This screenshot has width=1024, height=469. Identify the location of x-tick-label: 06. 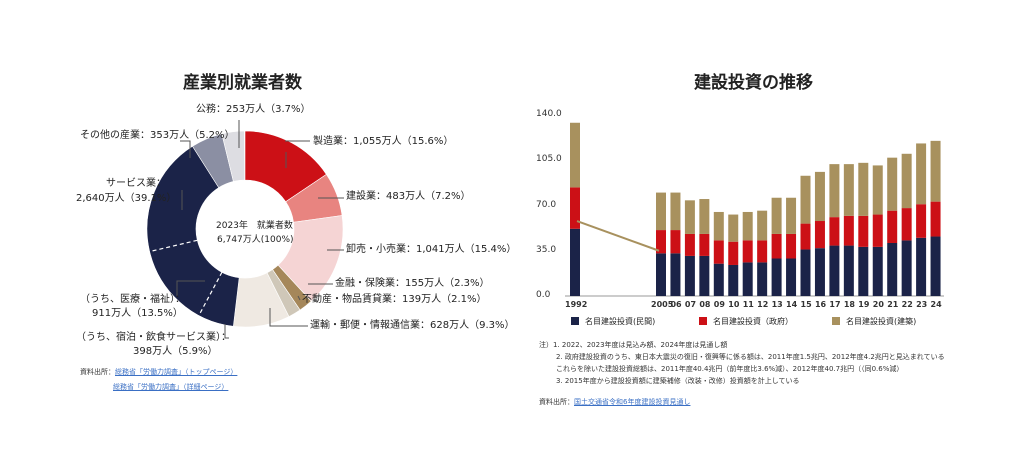
(676, 304).